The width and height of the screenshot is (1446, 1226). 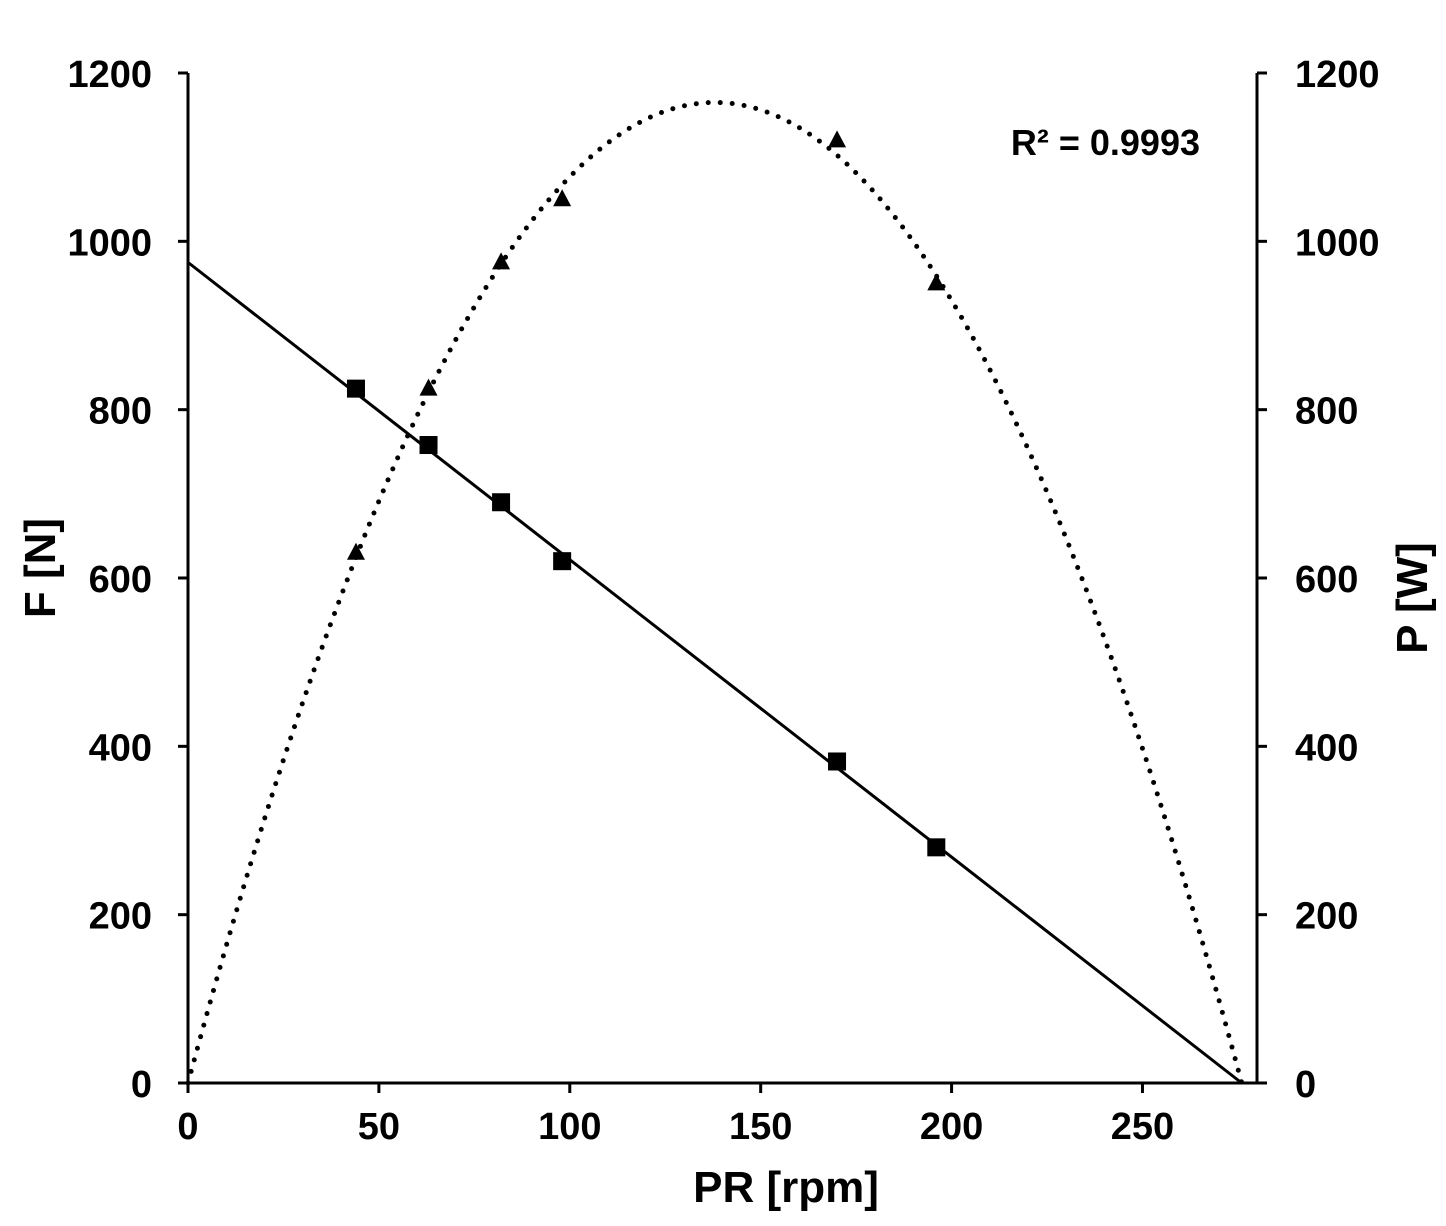 I want to click on left-y-tick-label: 600, so click(x=120, y=580).